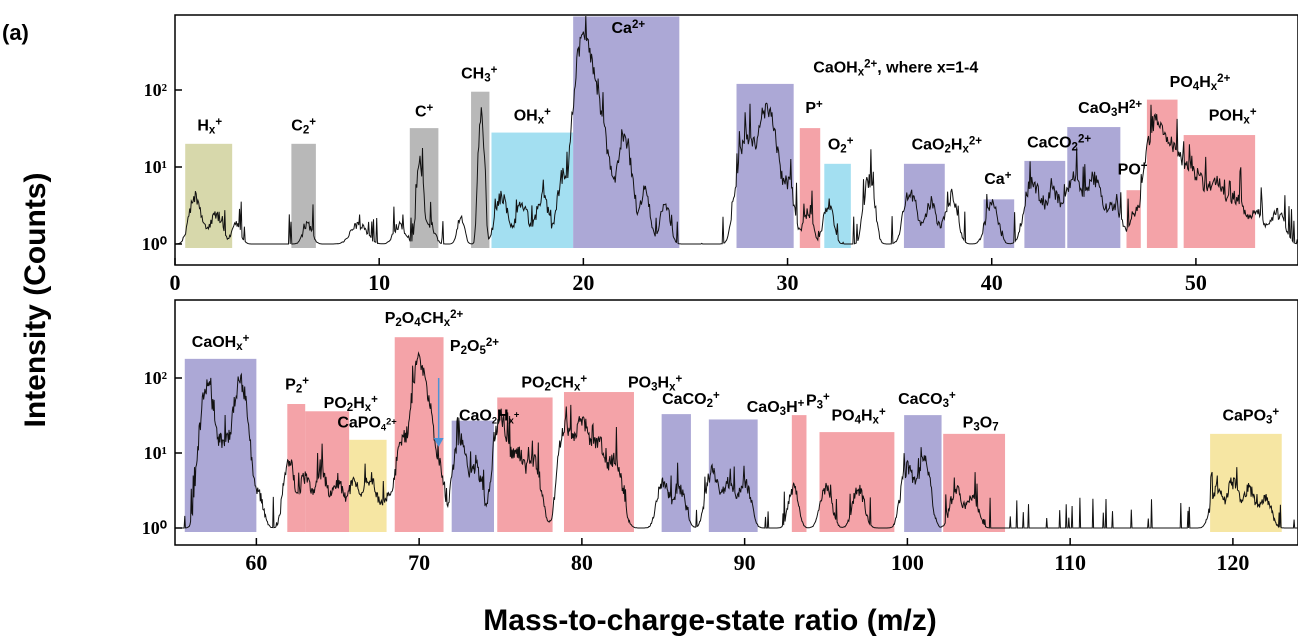  I want to click on ion-label-1-6: CaO2Hx+, so click(489, 417).